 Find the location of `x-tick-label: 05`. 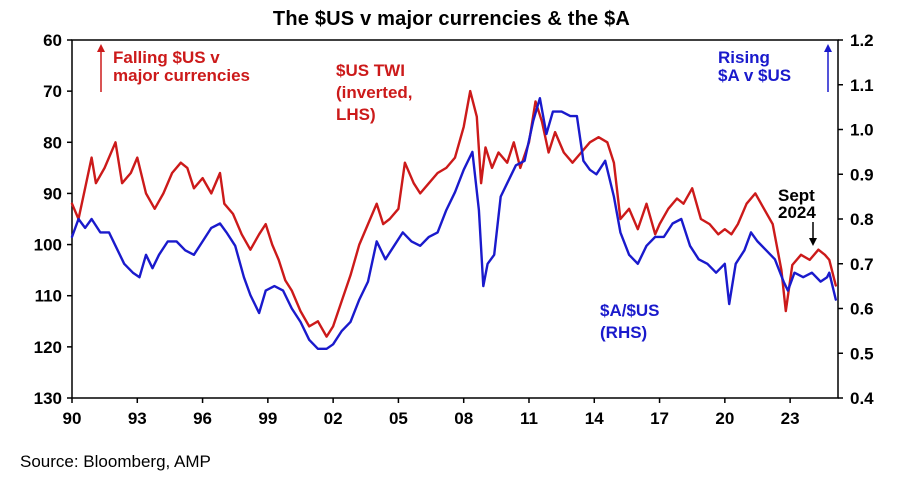

x-tick-label: 05 is located at coordinates (398, 418).